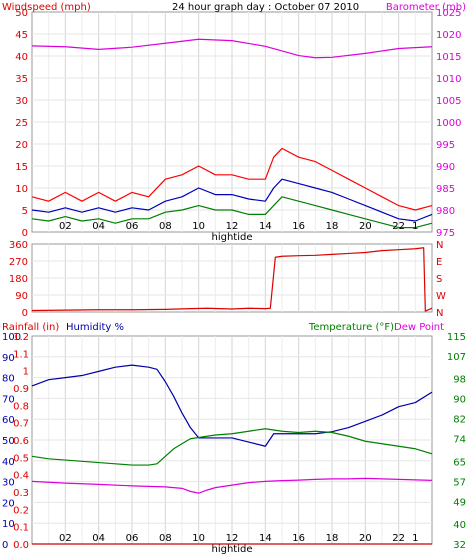 This screenshot has height=559, width=468. I want to click on temperature-tick-label: 57, so click(459, 482).